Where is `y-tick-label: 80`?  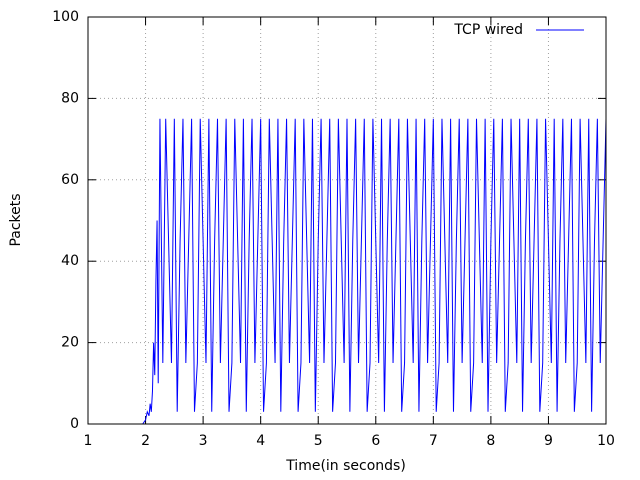 y-tick-label: 80 is located at coordinates (70, 98).